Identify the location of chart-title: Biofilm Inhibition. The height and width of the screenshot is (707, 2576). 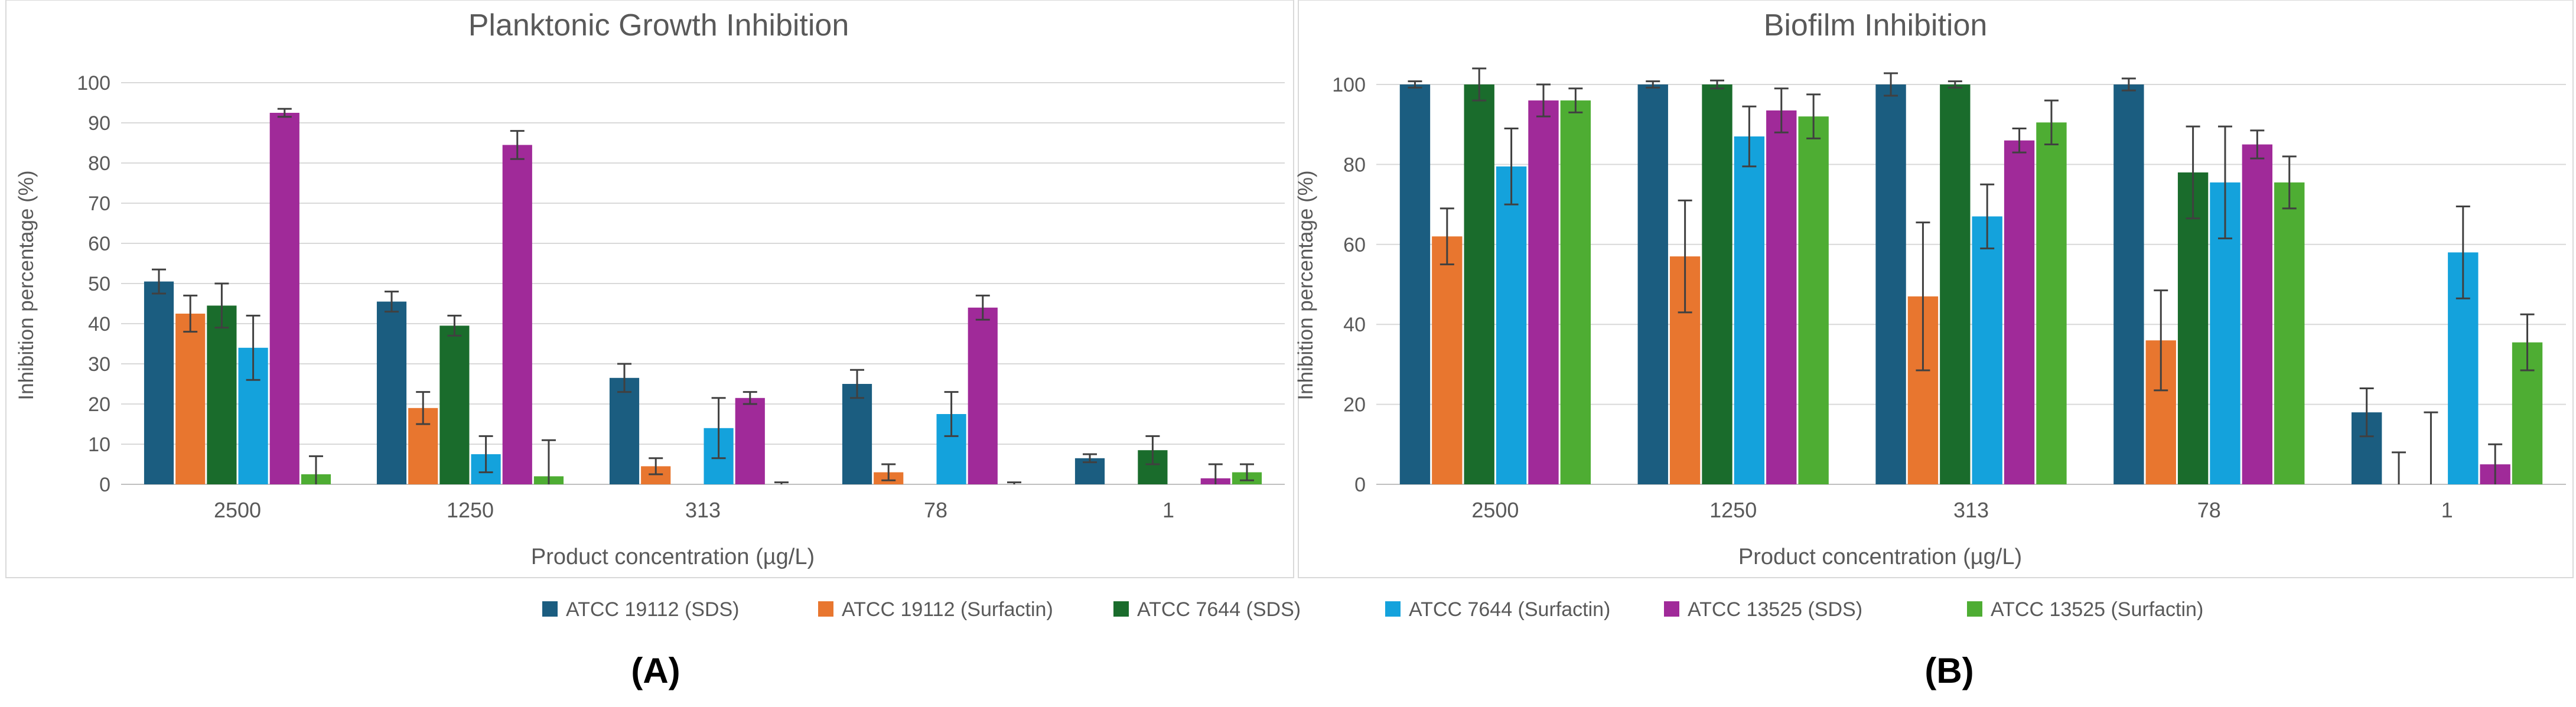
(1876, 25).